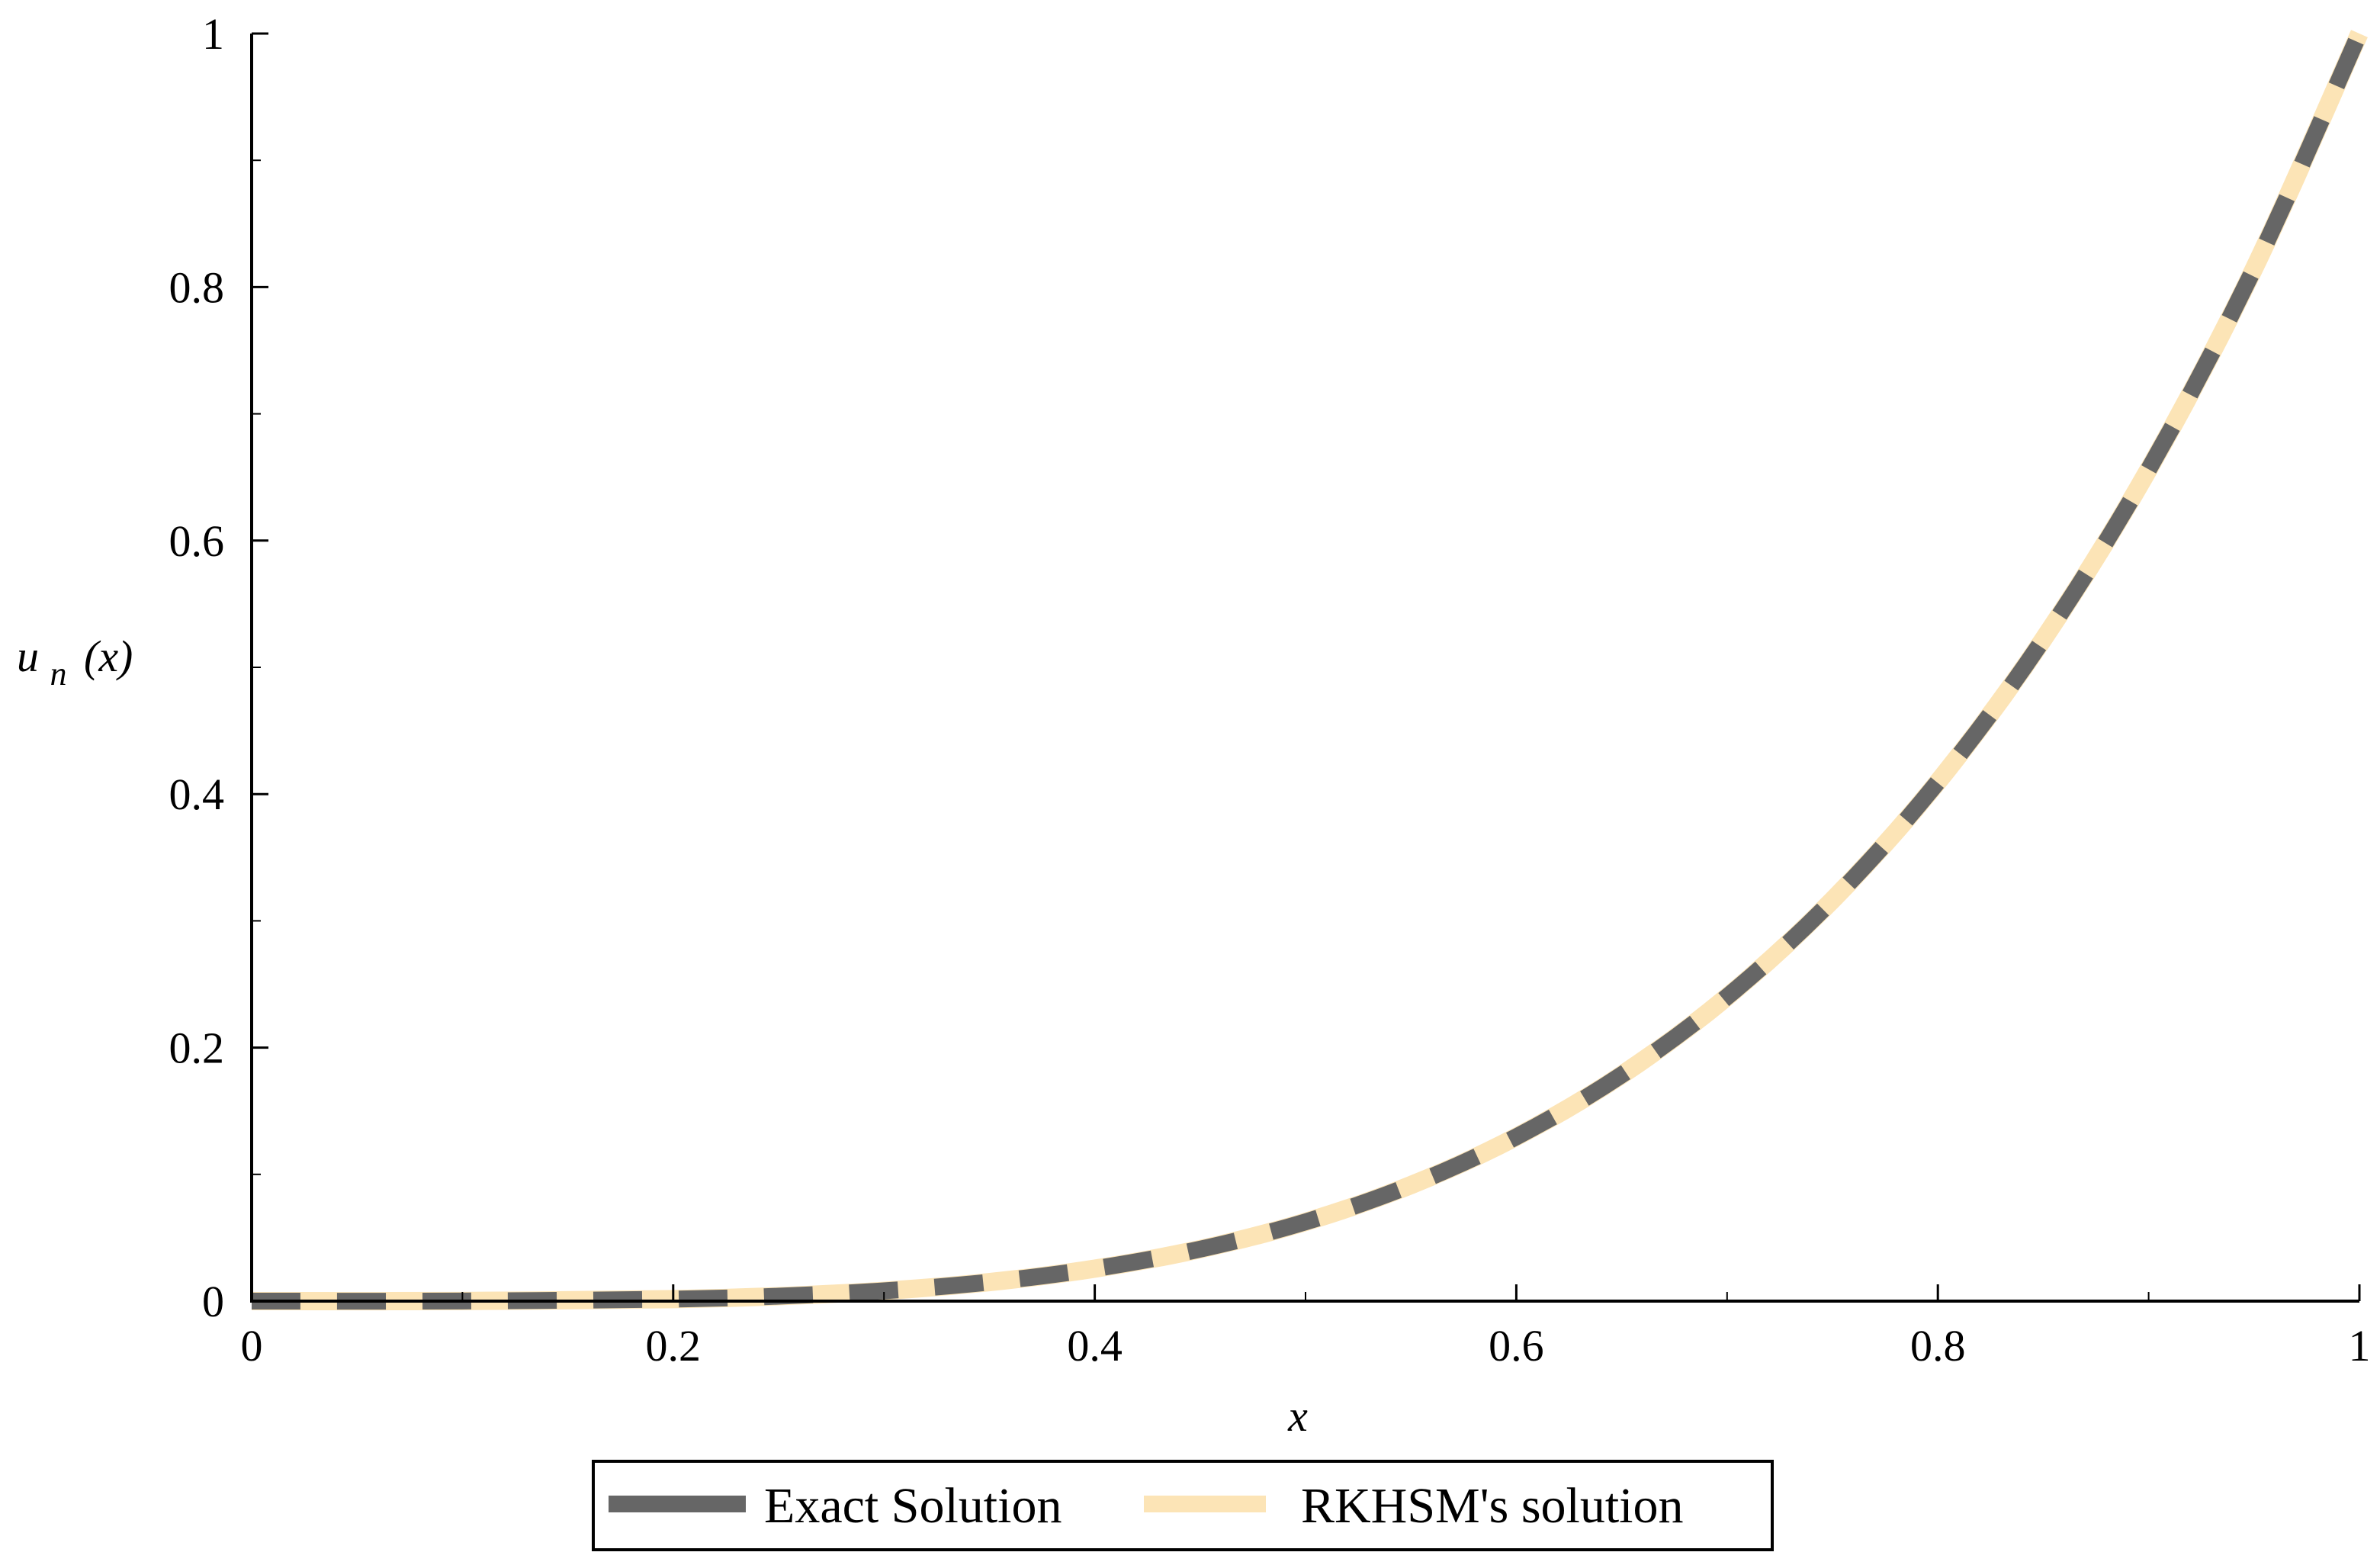  Describe the element at coordinates (1516, 1346) in the screenshot. I see `x-tick-label: 0.6` at that location.